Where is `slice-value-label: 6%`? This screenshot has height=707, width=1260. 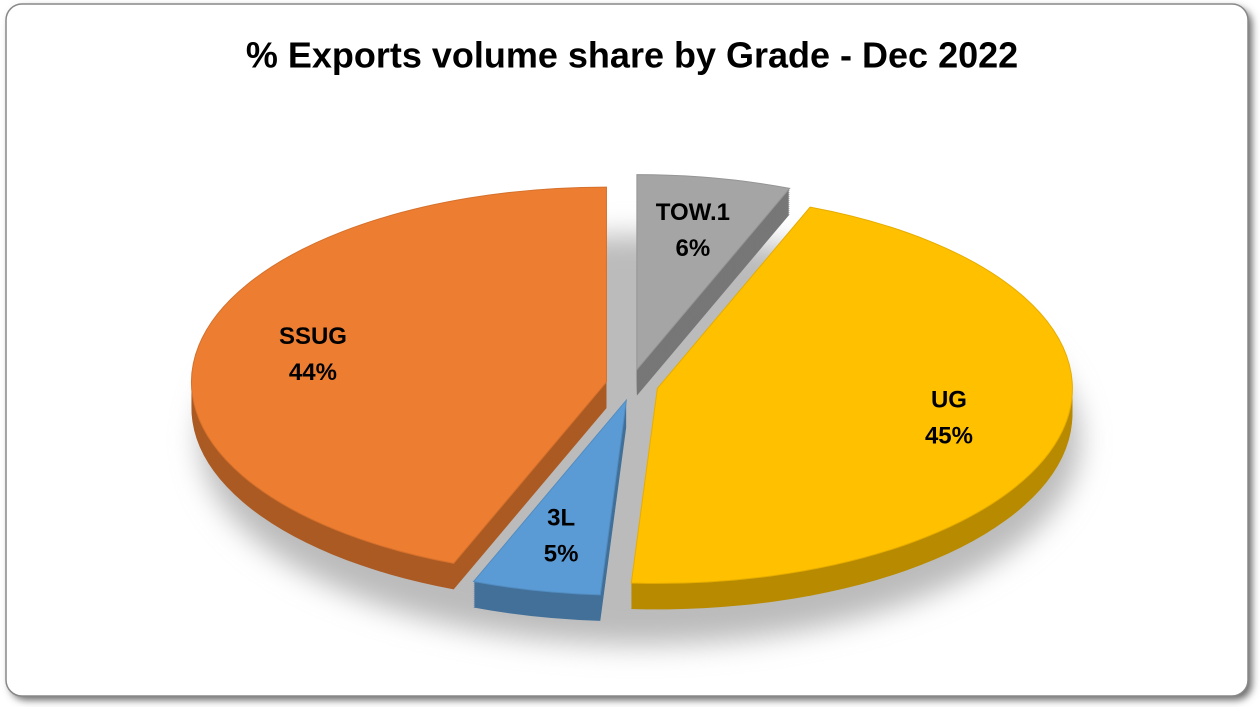 slice-value-label: 6% is located at coordinates (693, 248).